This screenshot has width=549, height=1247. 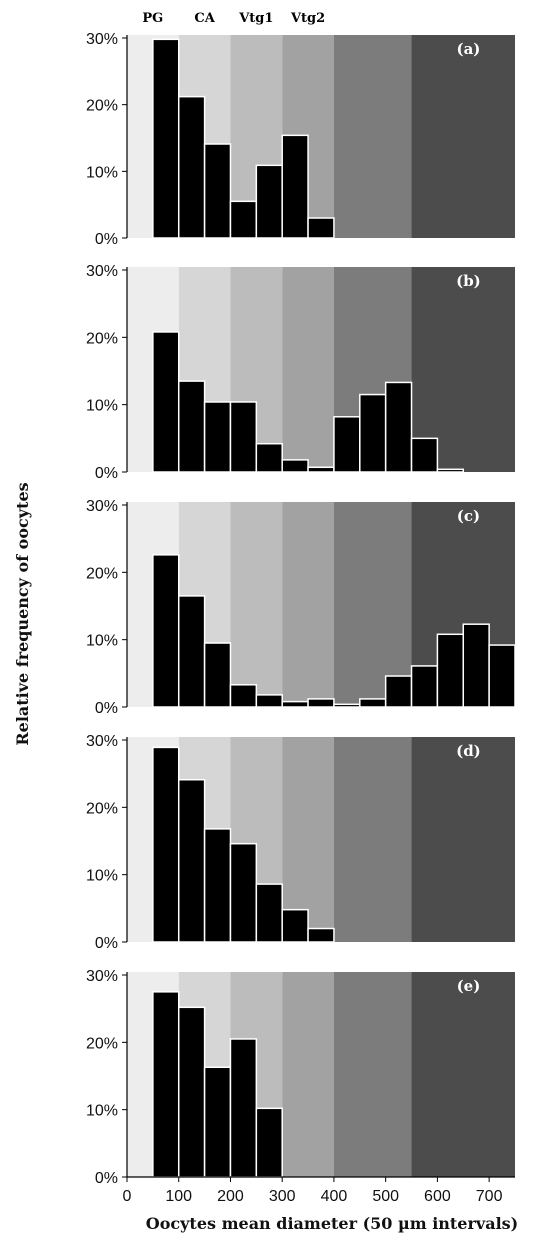 I want to click on x-tick-label: 700, so click(x=489, y=1196).